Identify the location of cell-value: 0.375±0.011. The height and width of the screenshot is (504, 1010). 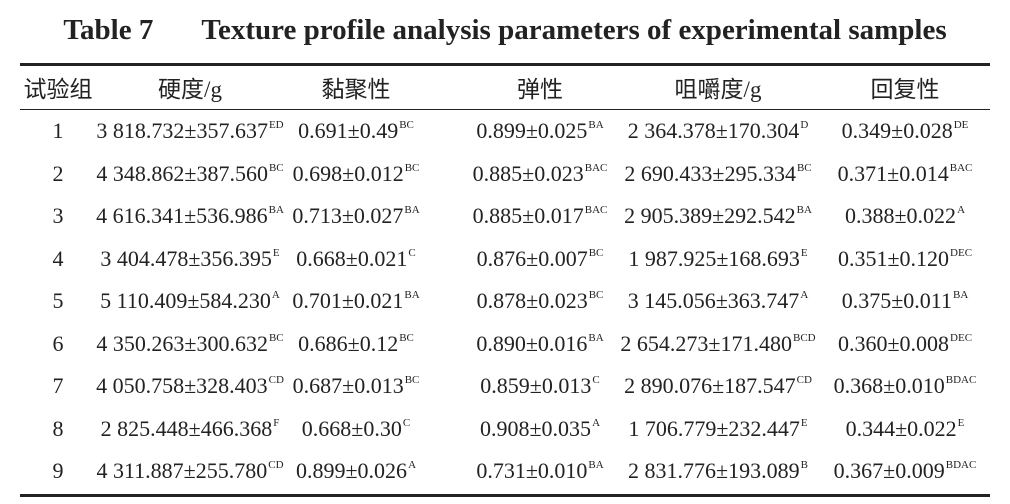
(896, 300).